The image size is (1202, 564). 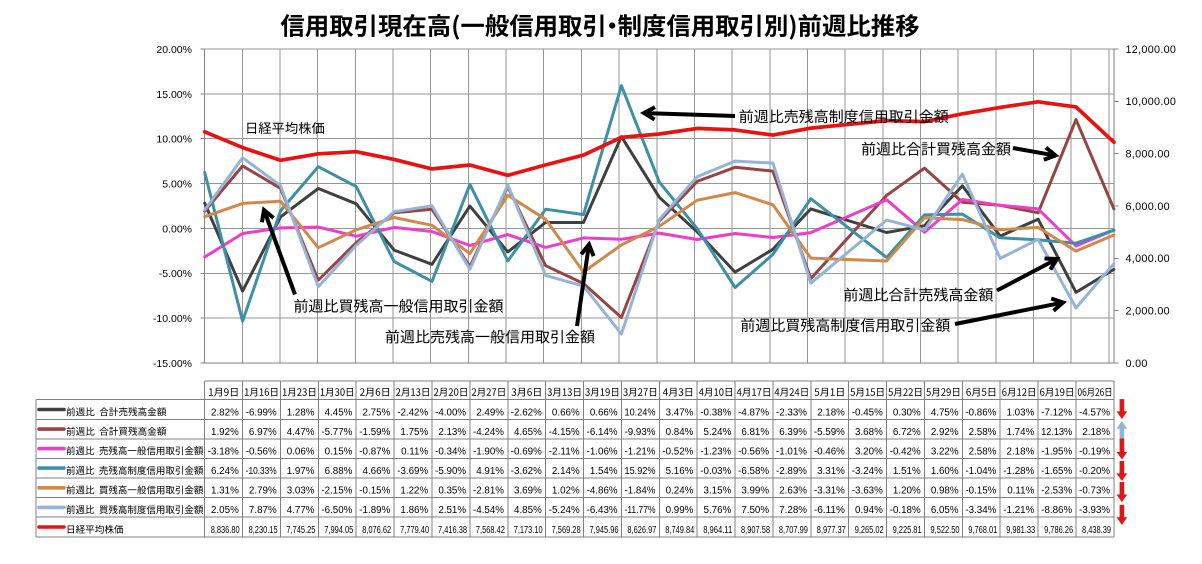 I want to click on svg-text: 7,173.10, so click(x=528, y=530).